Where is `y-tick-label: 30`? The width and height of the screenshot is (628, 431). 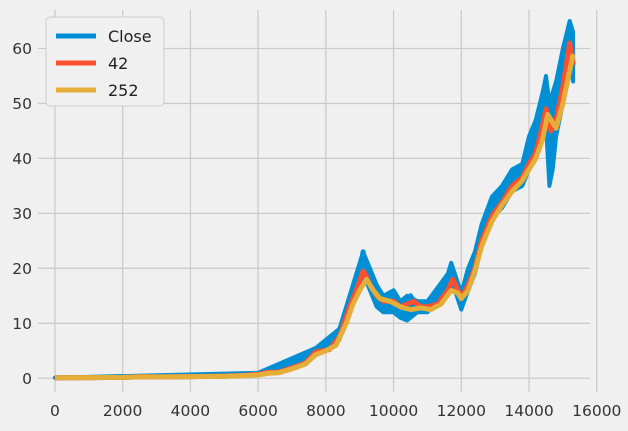 y-tick-label: 30 is located at coordinates (22, 214).